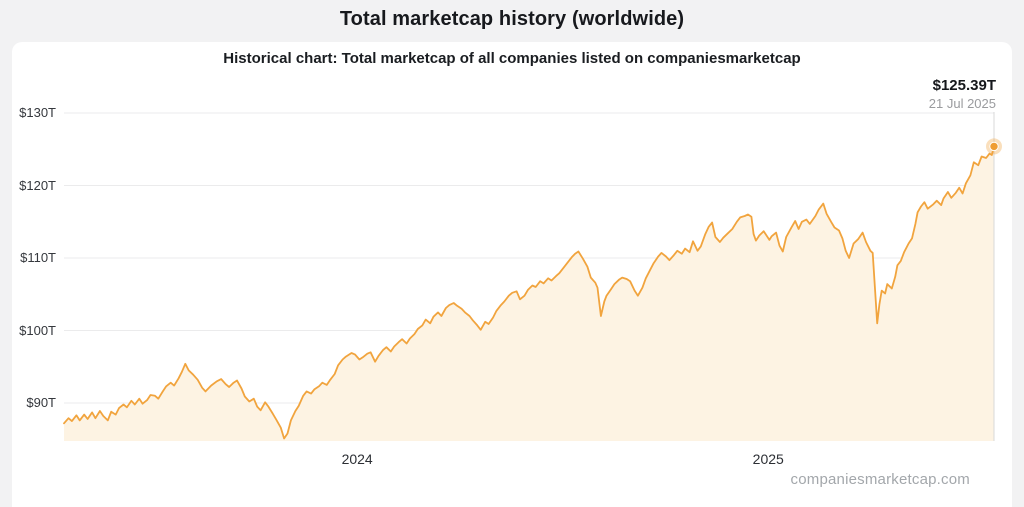 This screenshot has height=507, width=1024. I want to click on y-tick-label: $110T, so click(38, 257).